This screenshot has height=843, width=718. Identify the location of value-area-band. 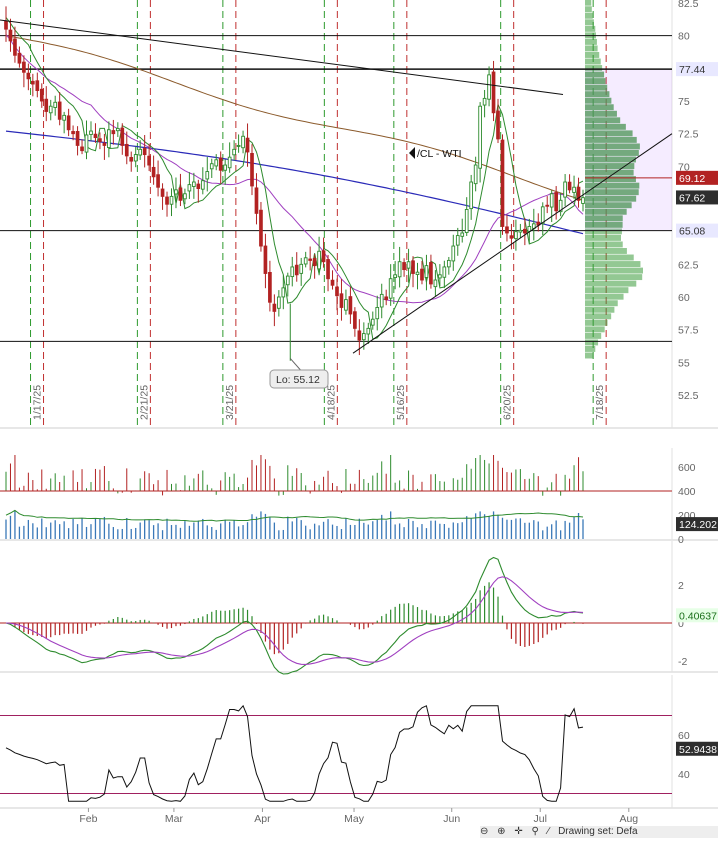
(628, 150).